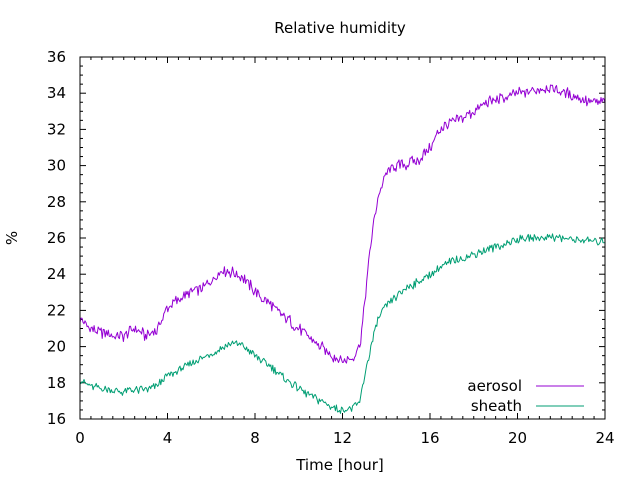 Image resolution: width=640 pixels, height=480 pixels. I want to click on y-tick-label: 16, so click(56, 419).